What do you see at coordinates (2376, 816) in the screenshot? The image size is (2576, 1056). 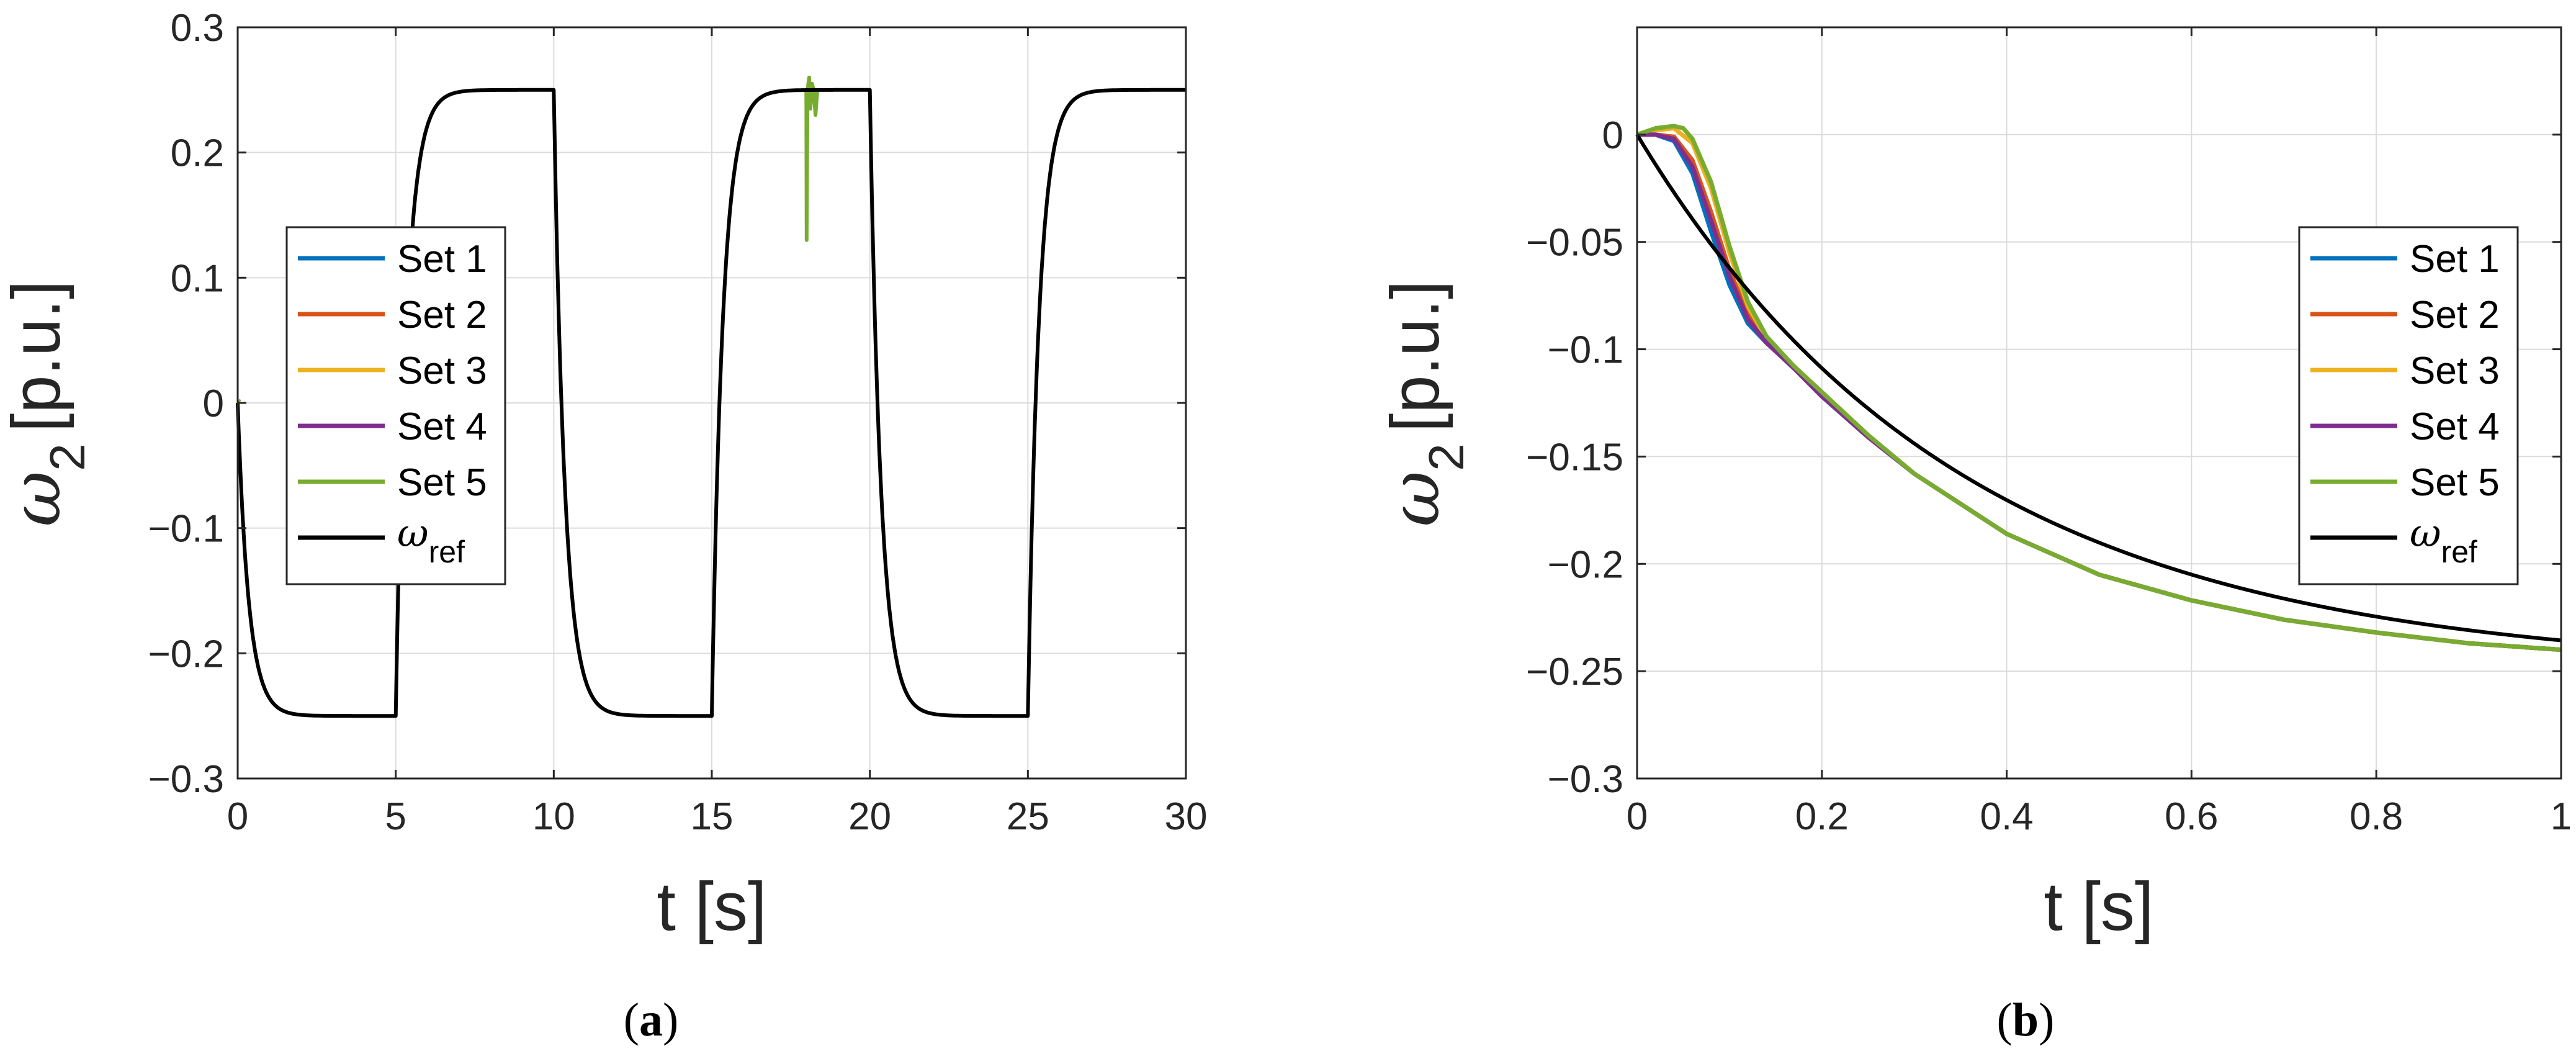 I see `x-tick-label: 0.8` at bounding box center [2376, 816].